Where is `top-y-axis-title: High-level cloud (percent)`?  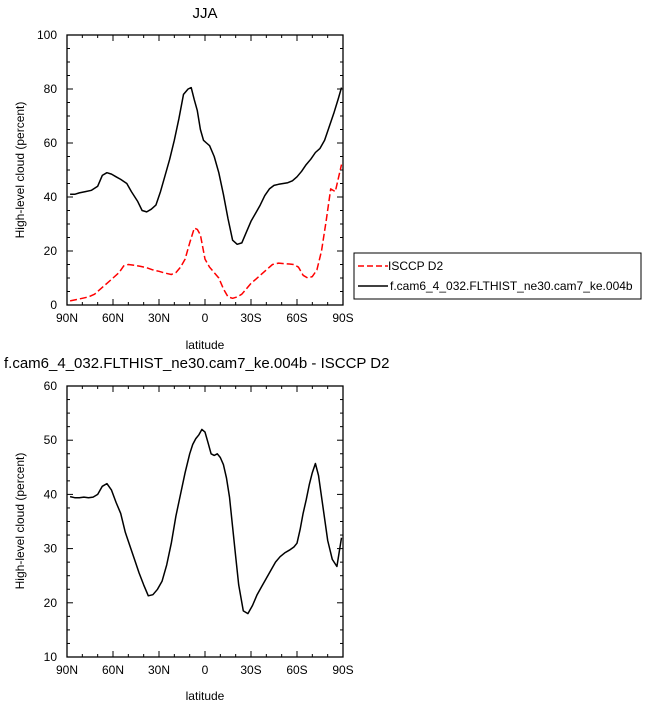 top-y-axis-title: High-level cloud (percent) is located at coordinates (20, 170).